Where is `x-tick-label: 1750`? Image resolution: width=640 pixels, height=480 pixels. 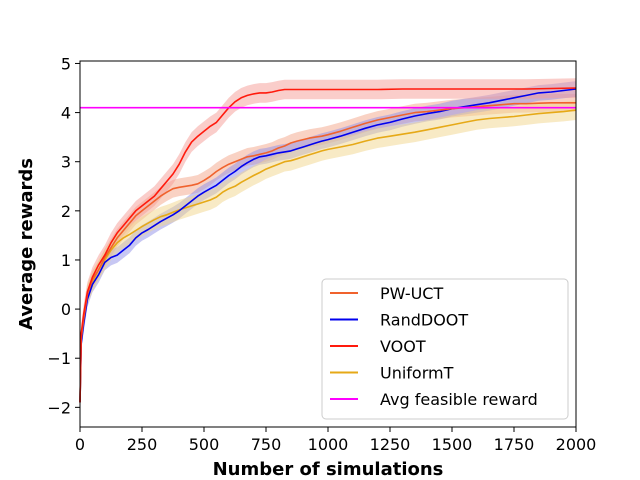
x-tick-label: 1750 is located at coordinates (514, 444).